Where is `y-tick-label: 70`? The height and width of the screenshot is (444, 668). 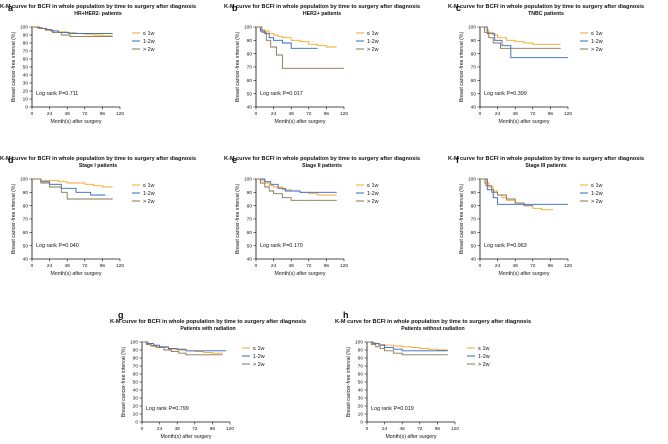
y-tick-label: 70 is located at coordinates (250, 68).